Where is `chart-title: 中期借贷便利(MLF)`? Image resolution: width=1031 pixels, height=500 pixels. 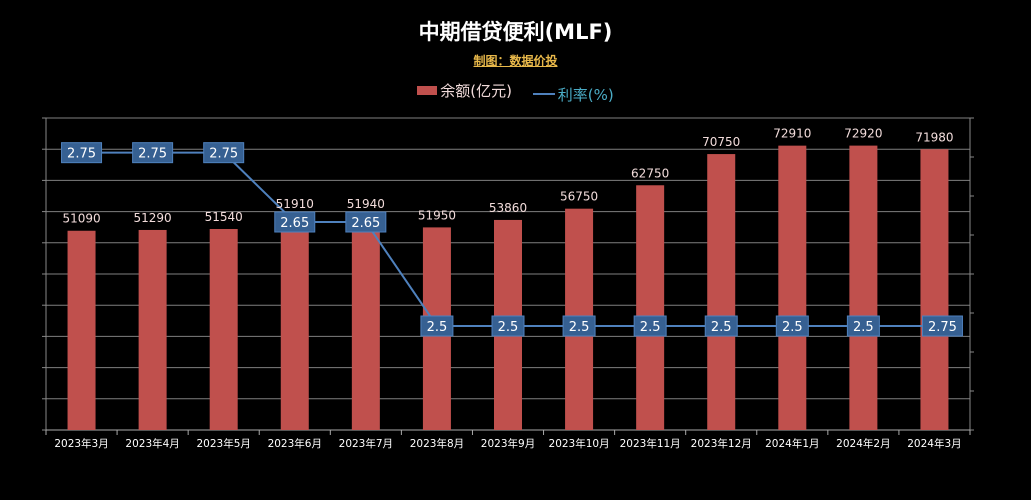 chart-title: 中期借贷便利(MLF) is located at coordinates (515, 32).